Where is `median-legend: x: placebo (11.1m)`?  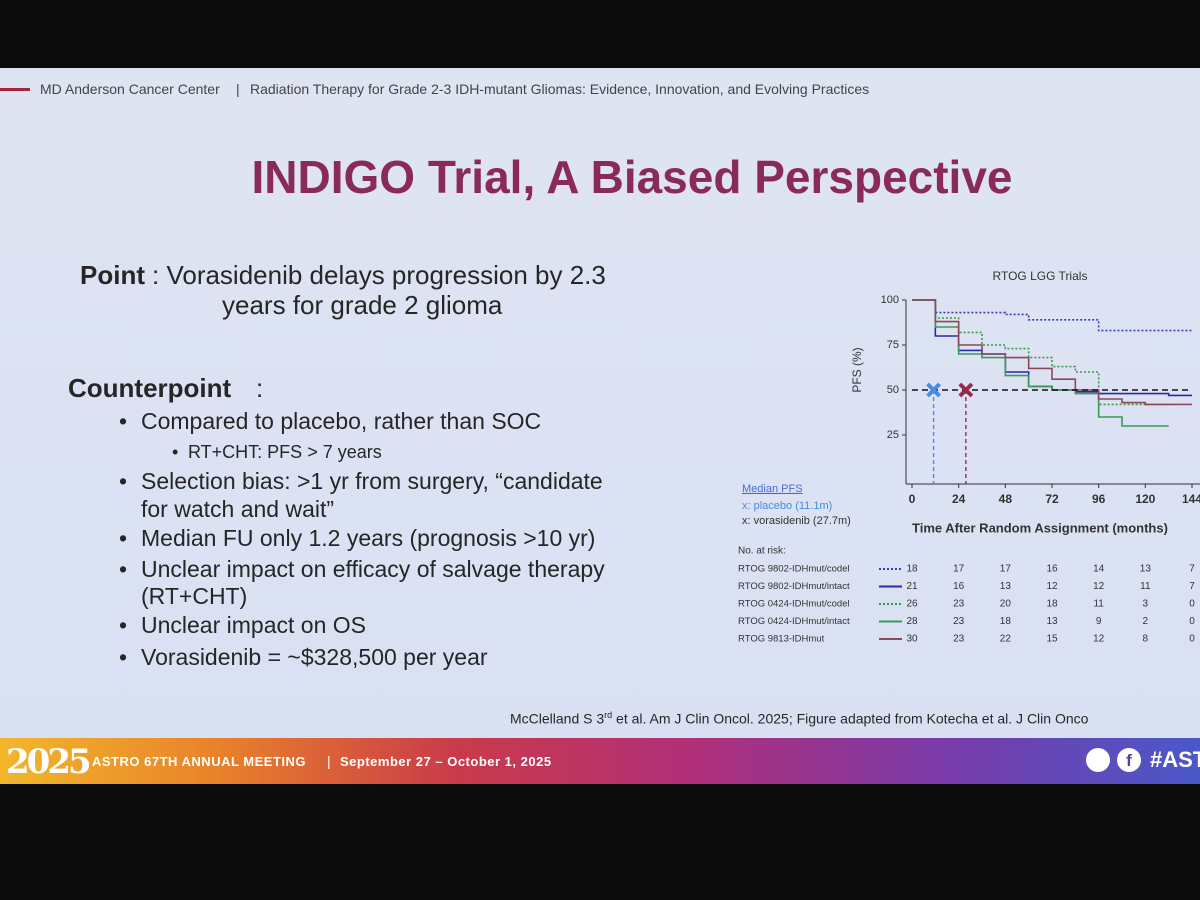
median-legend: x: placebo (11.1m) is located at coordinates (787, 506).